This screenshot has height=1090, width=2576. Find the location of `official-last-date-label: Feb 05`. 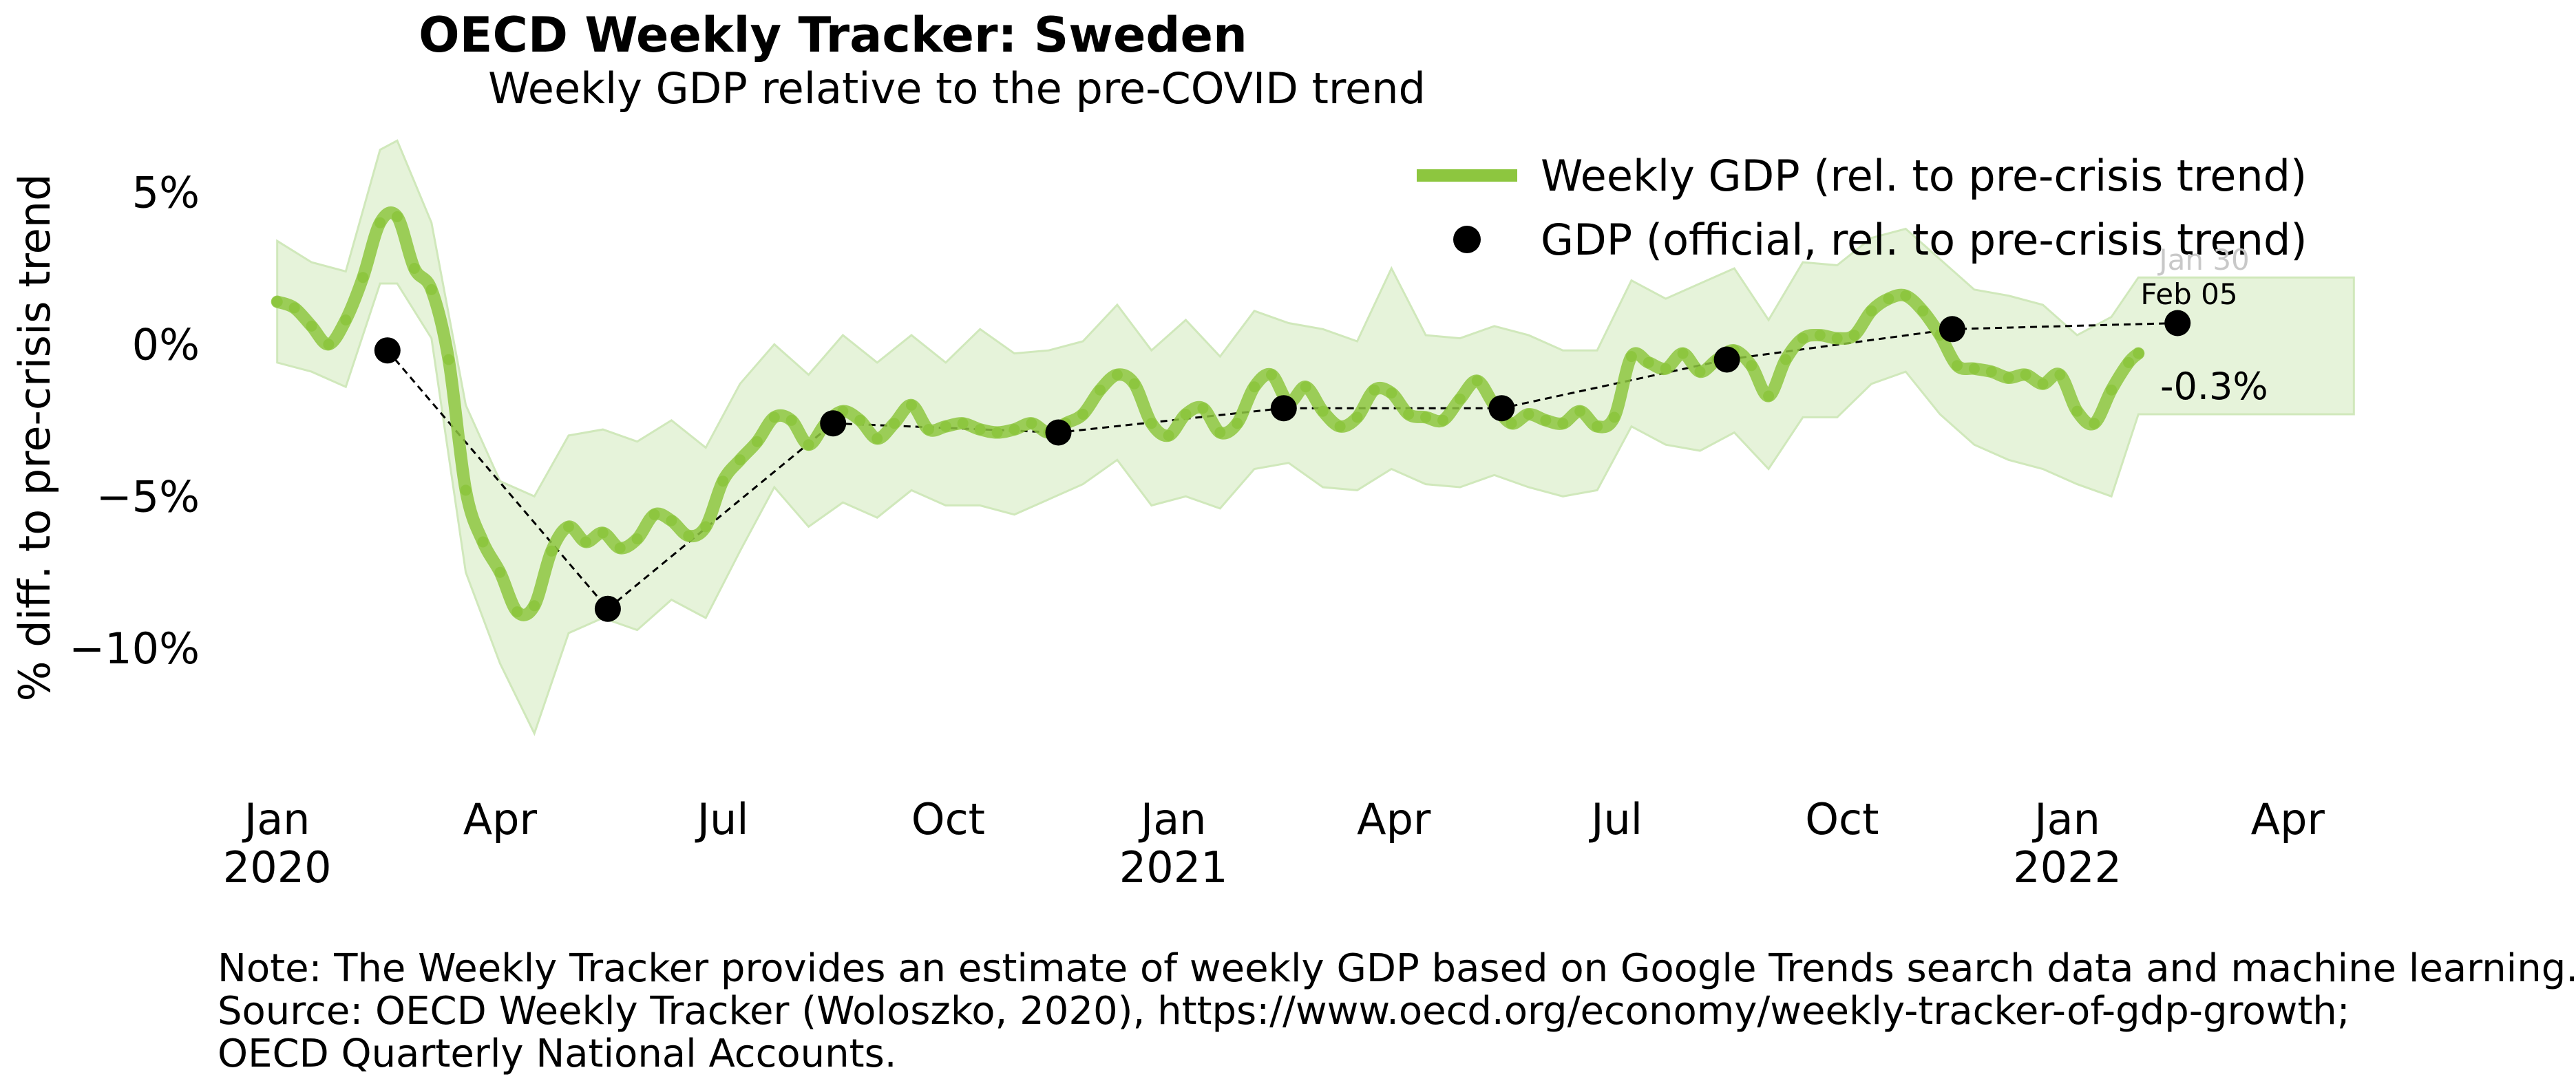

official-last-date-label: Feb 05 is located at coordinates (2189, 294).